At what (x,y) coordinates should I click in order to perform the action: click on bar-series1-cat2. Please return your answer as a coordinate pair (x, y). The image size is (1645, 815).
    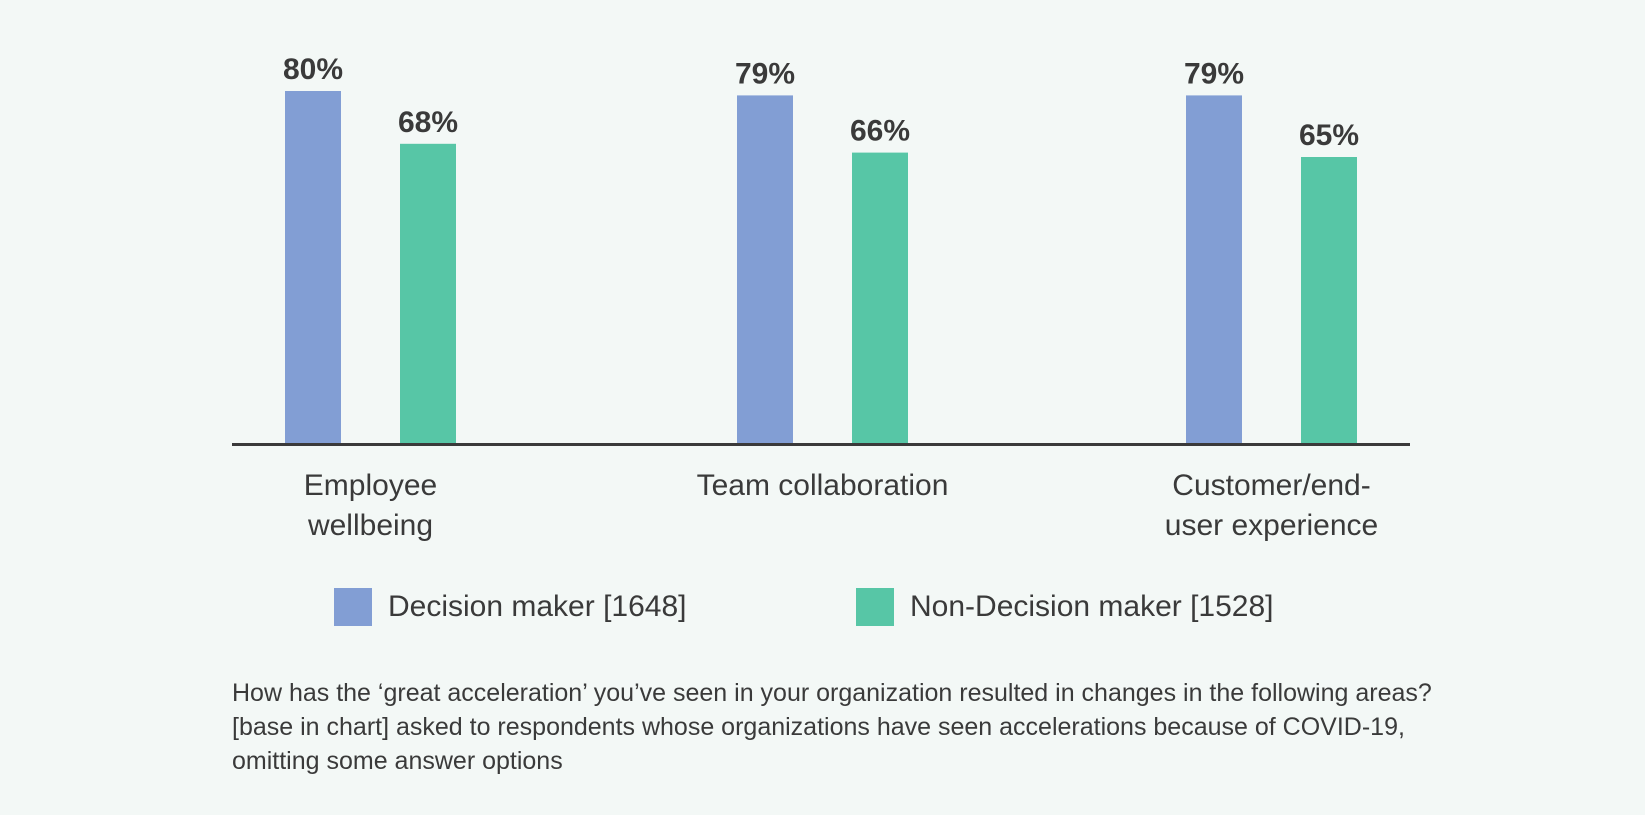
    Looking at the image, I should click on (1329, 300).